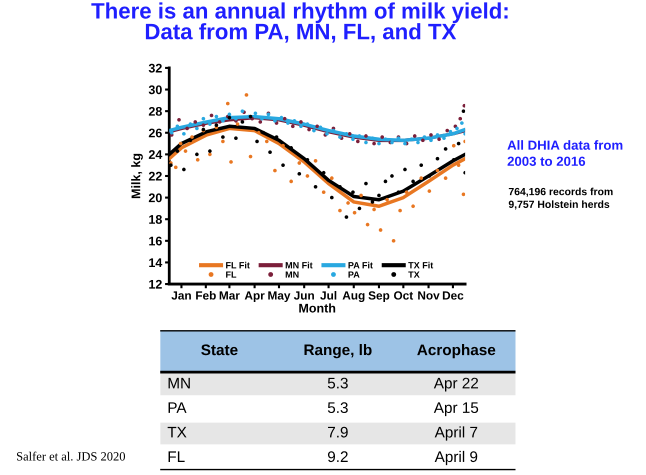 The width and height of the screenshot is (646, 475). What do you see at coordinates (456, 433) in the screenshot?
I see `text: April 7` at bounding box center [456, 433].